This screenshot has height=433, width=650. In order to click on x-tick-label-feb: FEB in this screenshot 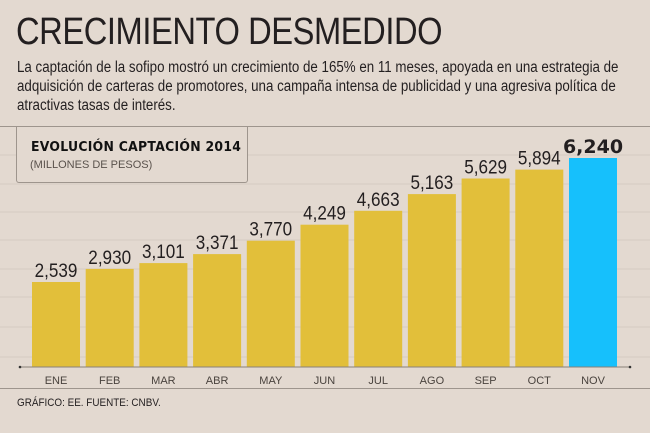, I will do `click(109, 381)`.